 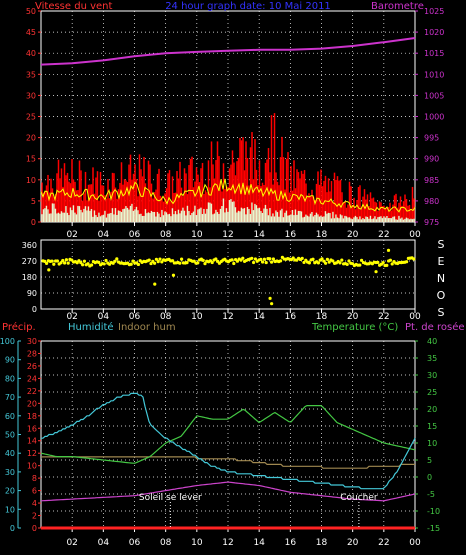 I want to click on temp-x-ticks: 02 04 06 08 10 12 14 16 18 20 22 00, so click(x=243, y=538).